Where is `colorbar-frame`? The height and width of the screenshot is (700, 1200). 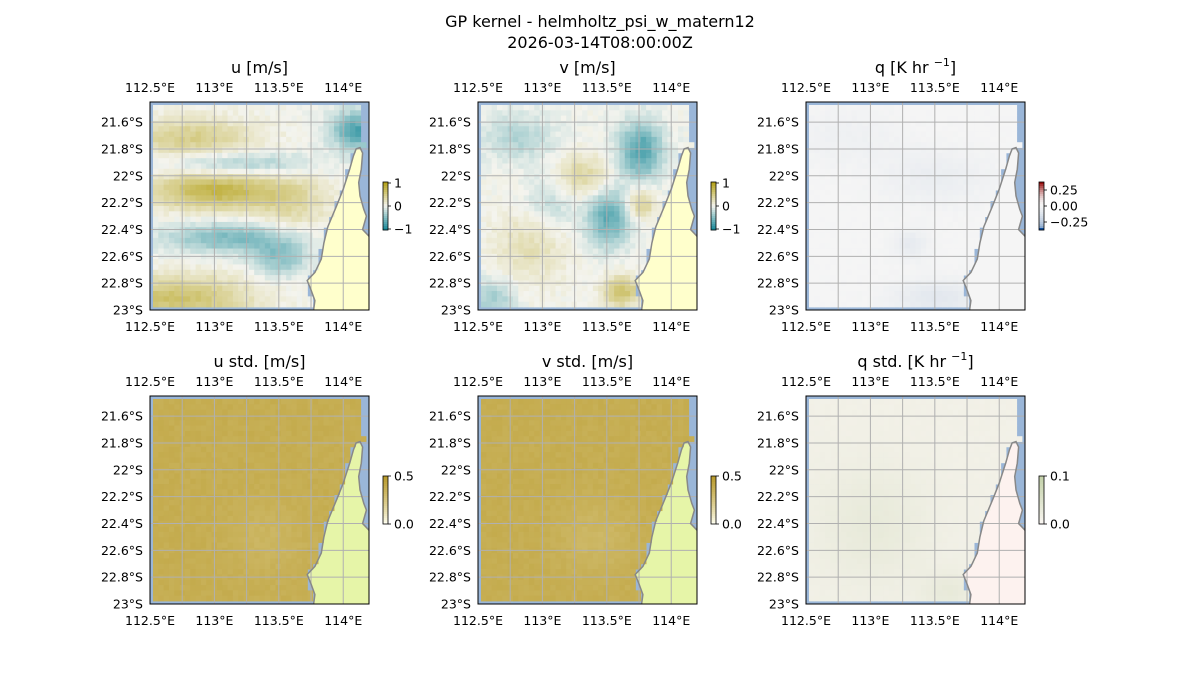
colorbar-frame is located at coordinates (1041, 500).